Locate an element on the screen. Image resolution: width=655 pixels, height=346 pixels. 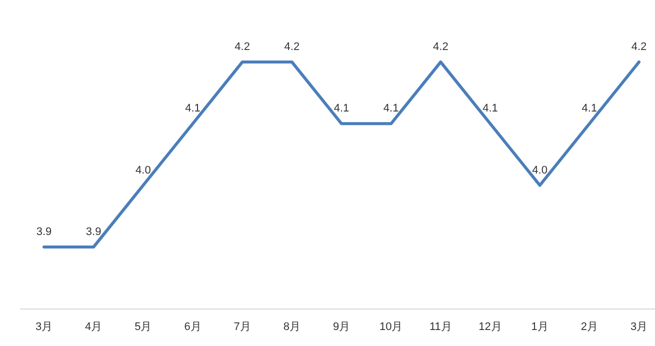
x-tick-label: 1月 is located at coordinates (539, 327).